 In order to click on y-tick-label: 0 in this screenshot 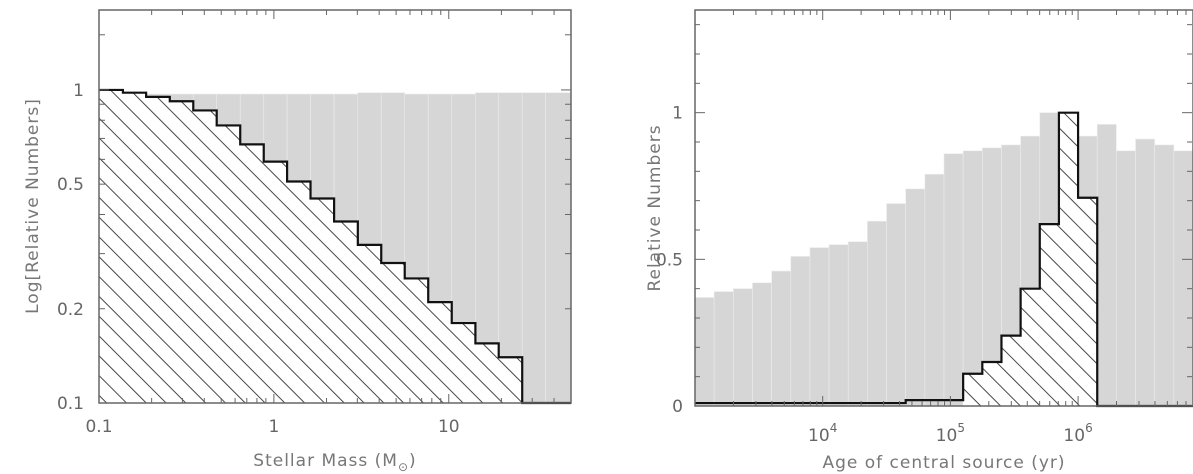, I will do `click(677, 407)`.